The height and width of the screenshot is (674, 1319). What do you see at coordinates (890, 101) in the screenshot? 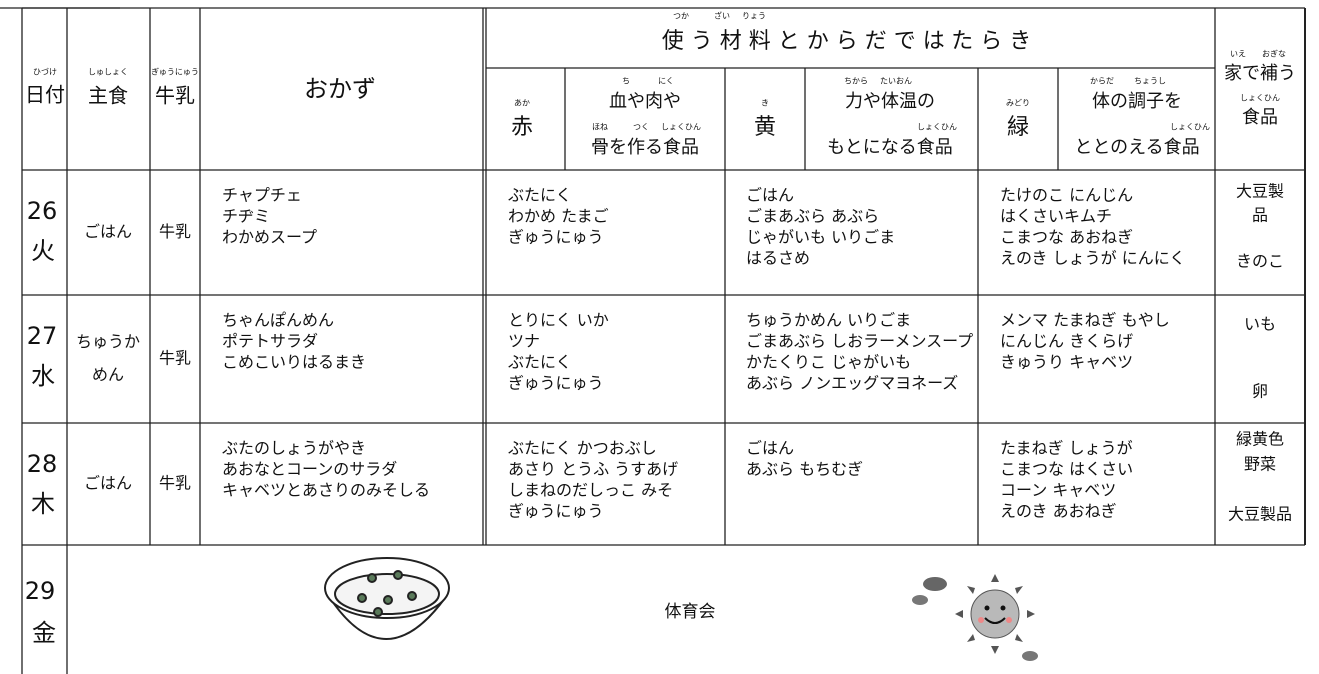
I see `header-cell: 力や体温の` at bounding box center [890, 101].